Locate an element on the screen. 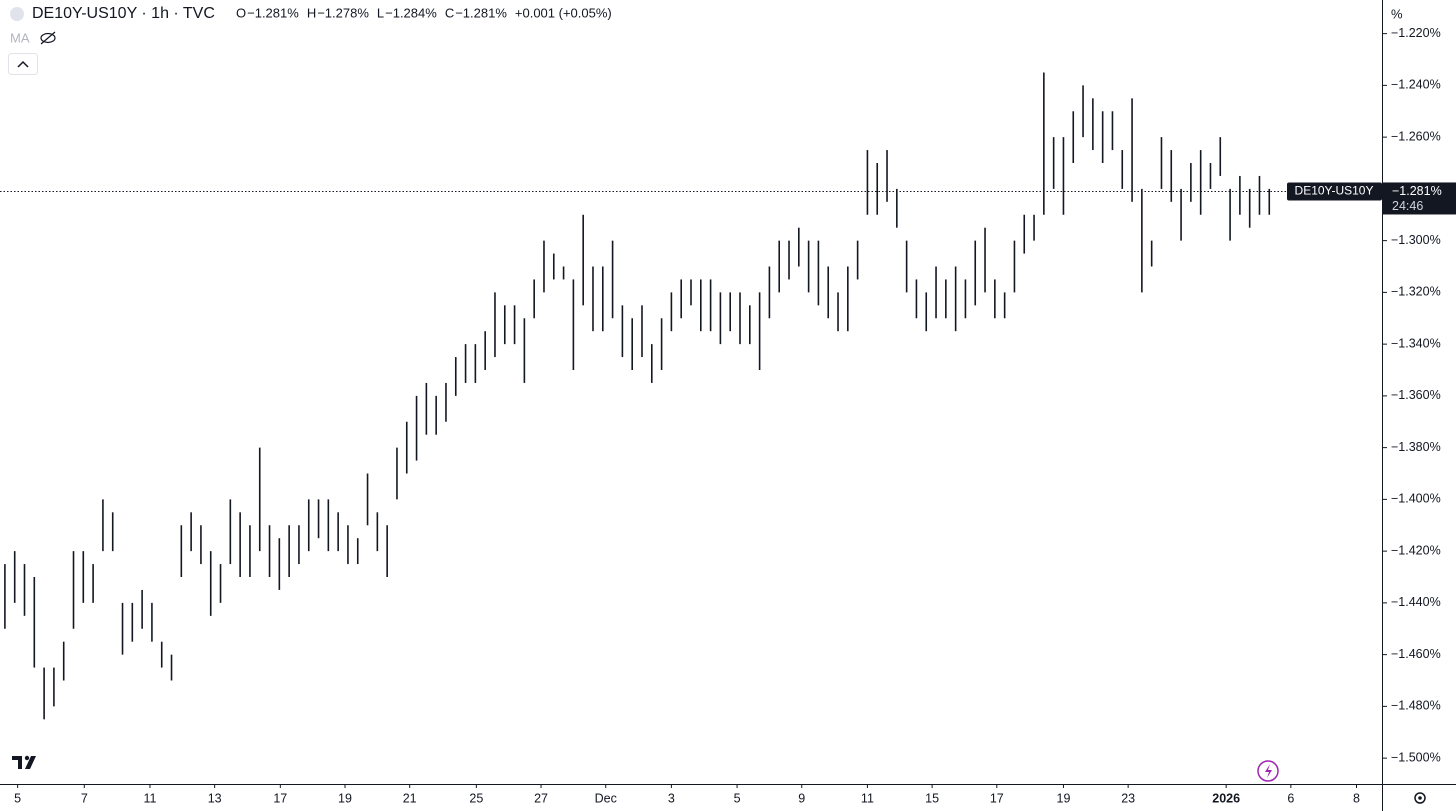 The width and height of the screenshot is (1456, 811). x-tick-label: 3 is located at coordinates (671, 798).